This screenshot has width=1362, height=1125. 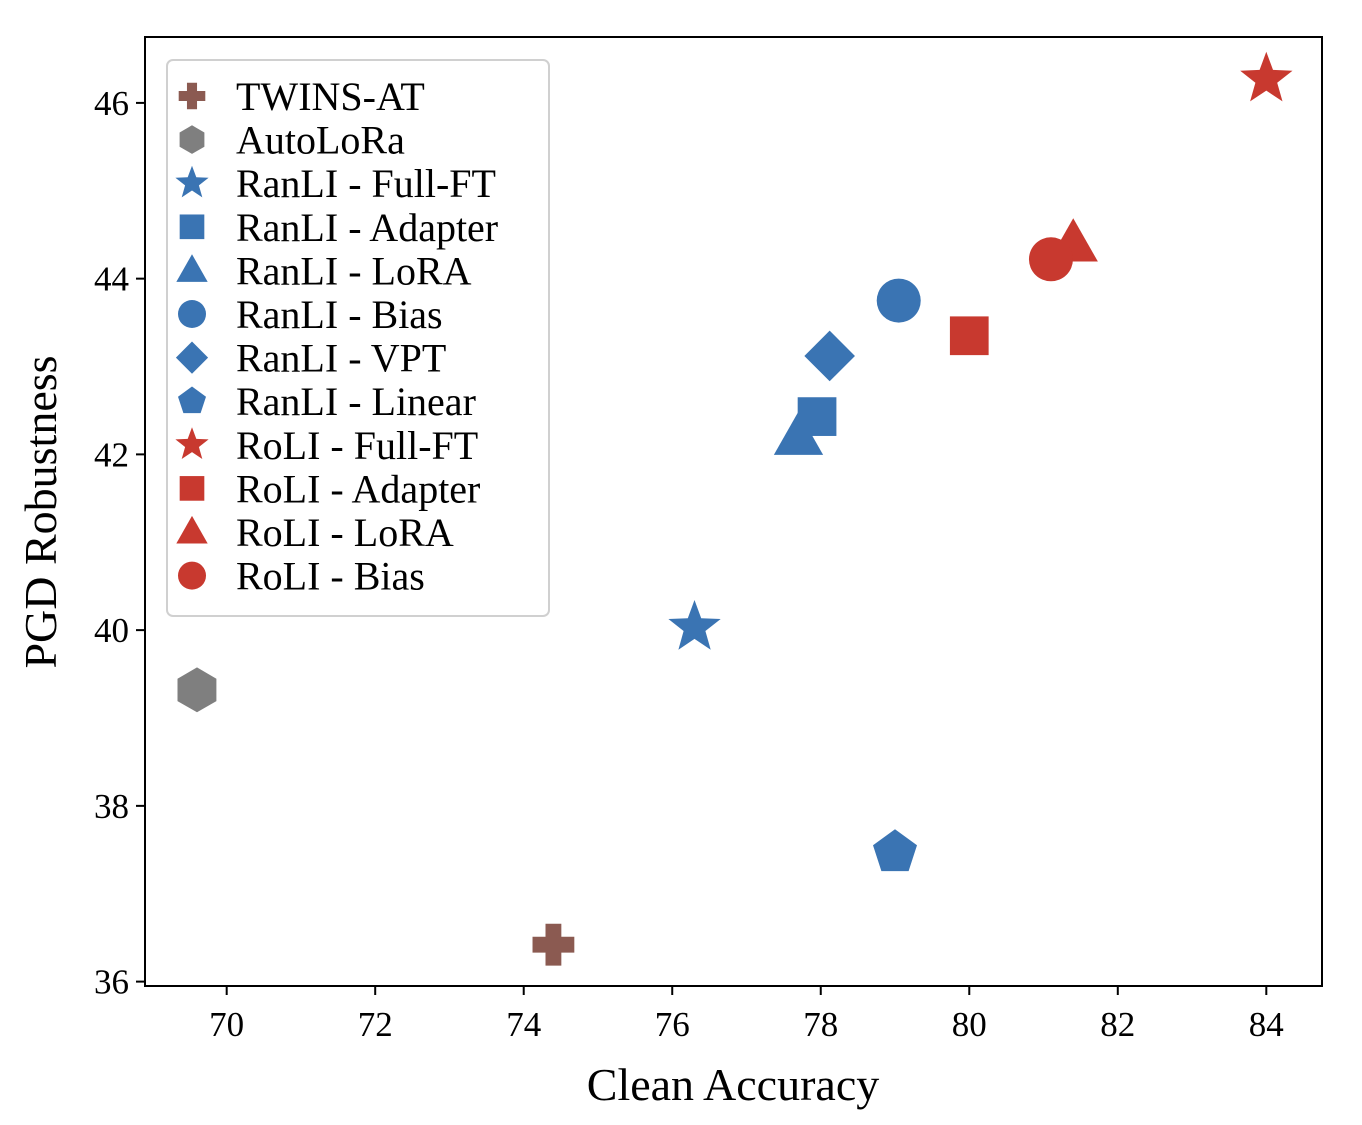 I want to click on x-tick-label: 74, so click(x=523, y=1024).